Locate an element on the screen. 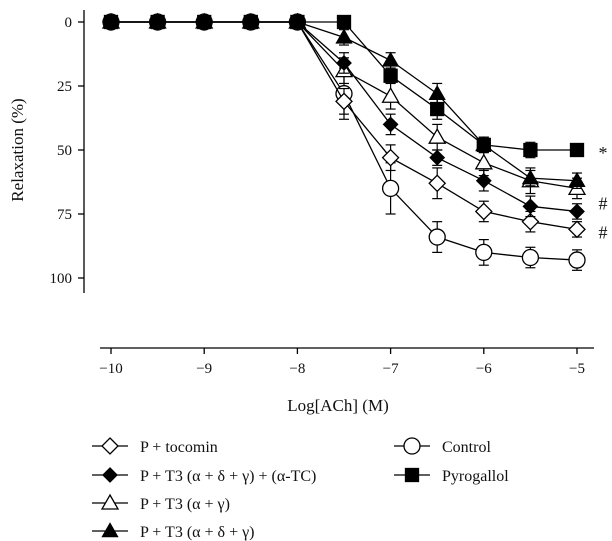 This screenshot has width=612, height=541. legend-item: P + tocomin is located at coordinates (155, 446).